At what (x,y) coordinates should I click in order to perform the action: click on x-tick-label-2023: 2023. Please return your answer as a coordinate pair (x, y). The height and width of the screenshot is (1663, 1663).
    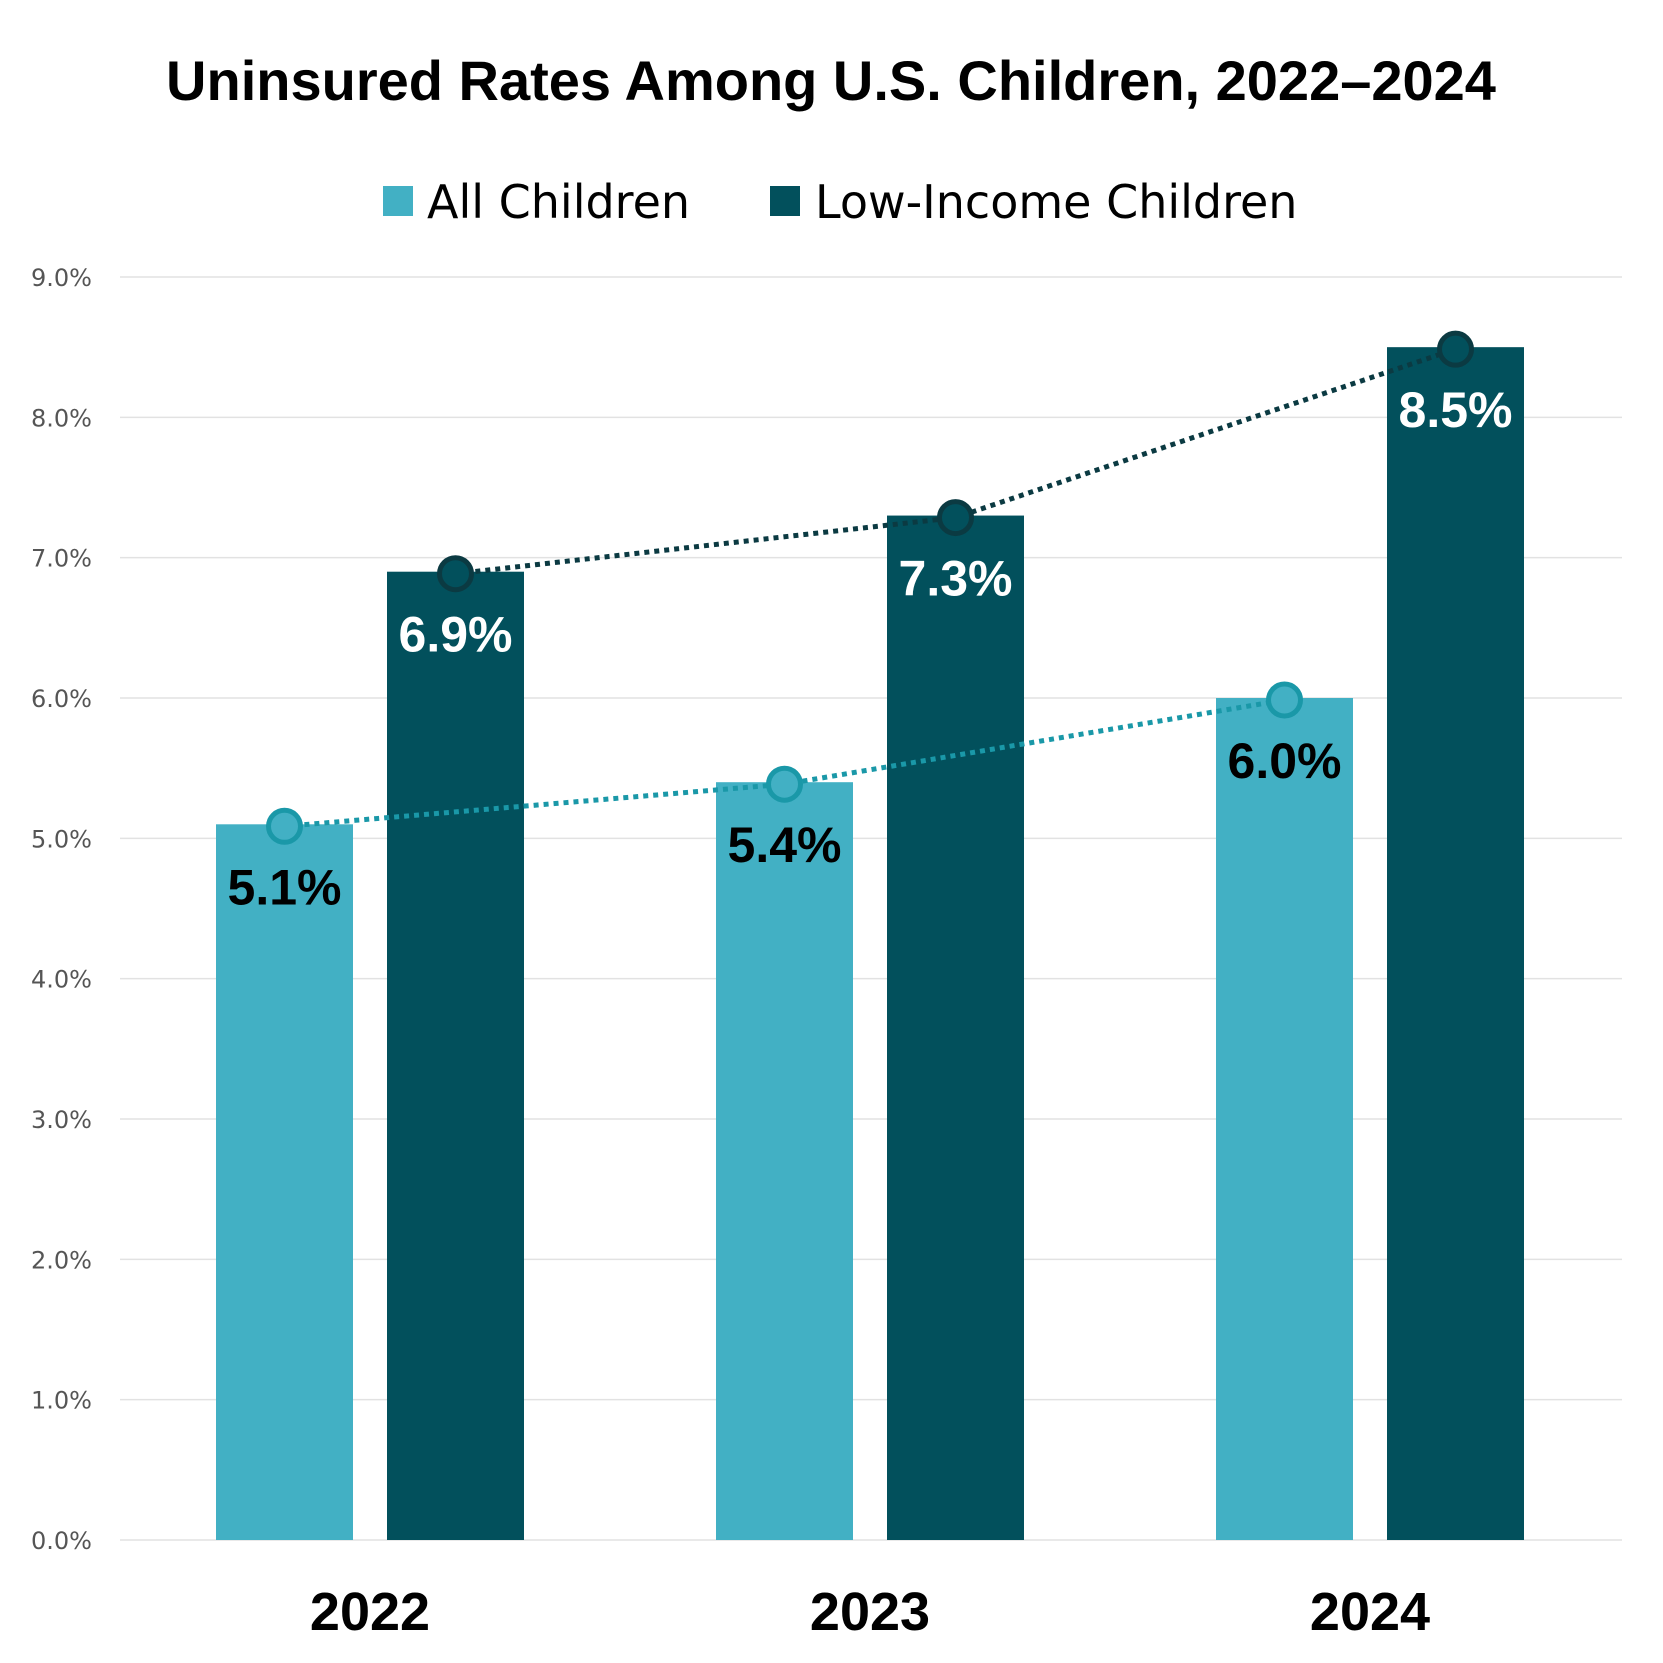
    Looking at the image, I should click on (870, 1612).